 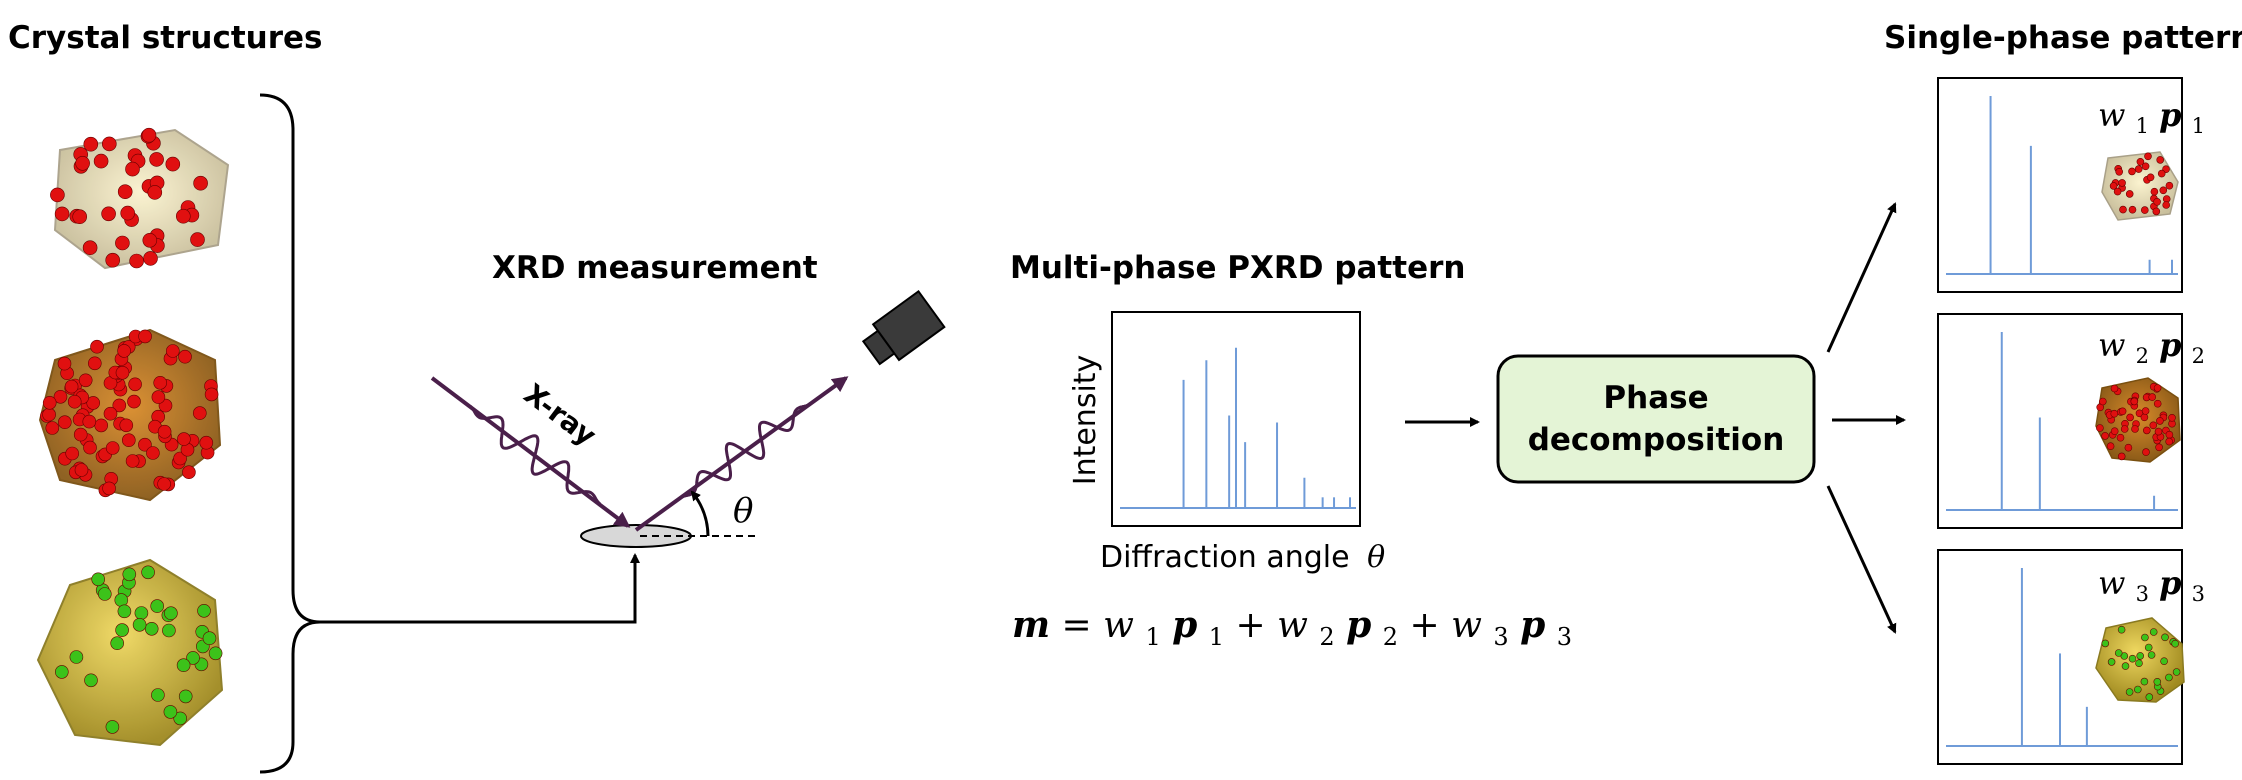 I want to click on diffracted-beam, so click(x=741, y=454).